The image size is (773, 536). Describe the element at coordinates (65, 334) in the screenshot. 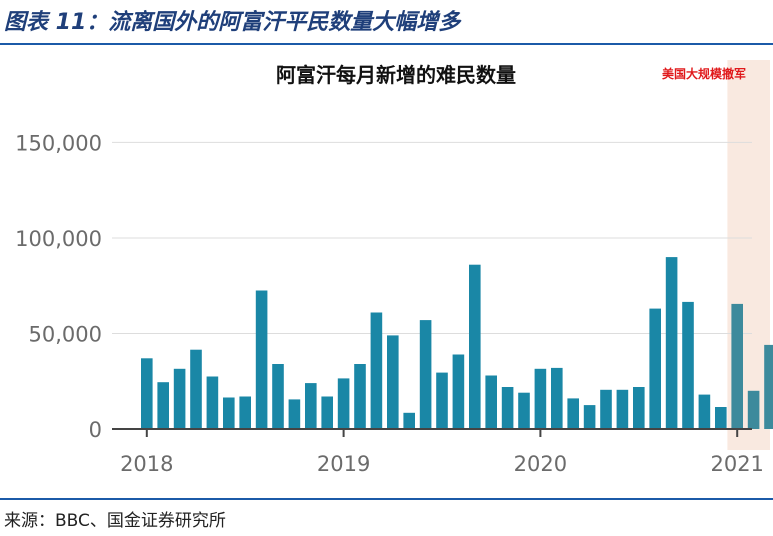

I see `y-tick-label-1: 50,000` at that location.